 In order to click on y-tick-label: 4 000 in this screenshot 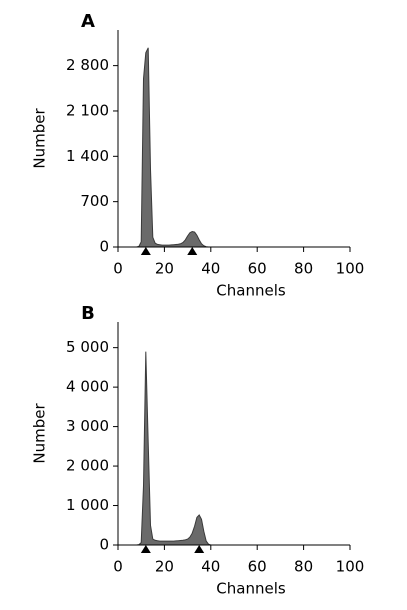, I will do `click(87, 387)`.